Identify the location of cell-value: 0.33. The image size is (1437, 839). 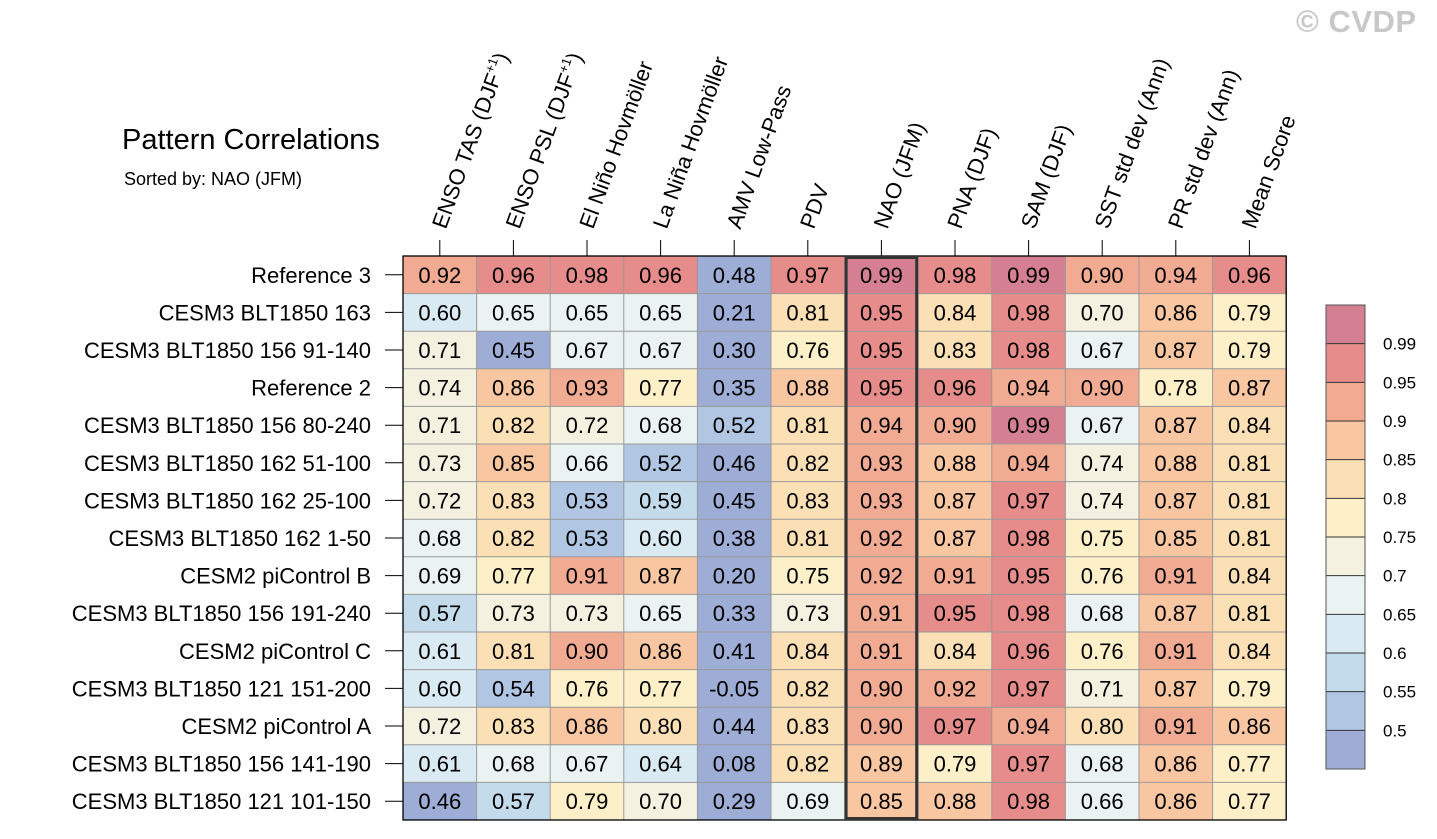
(734, 613).